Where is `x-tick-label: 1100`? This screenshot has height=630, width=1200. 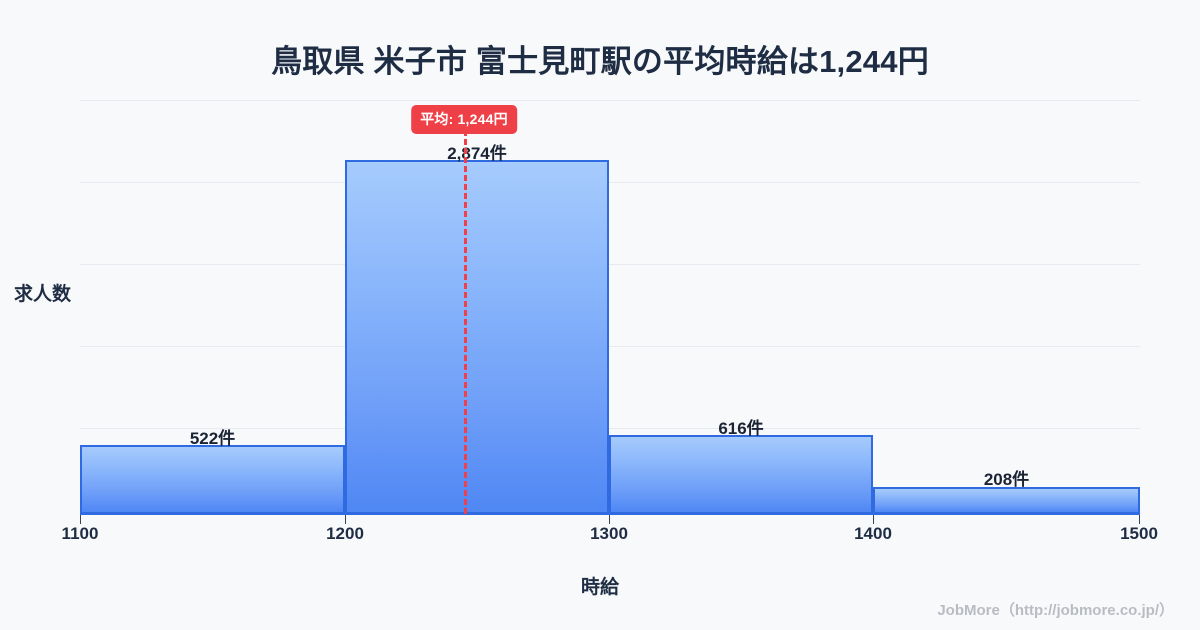
x-tick-label: 1100 is located at coordinates (80, 533).